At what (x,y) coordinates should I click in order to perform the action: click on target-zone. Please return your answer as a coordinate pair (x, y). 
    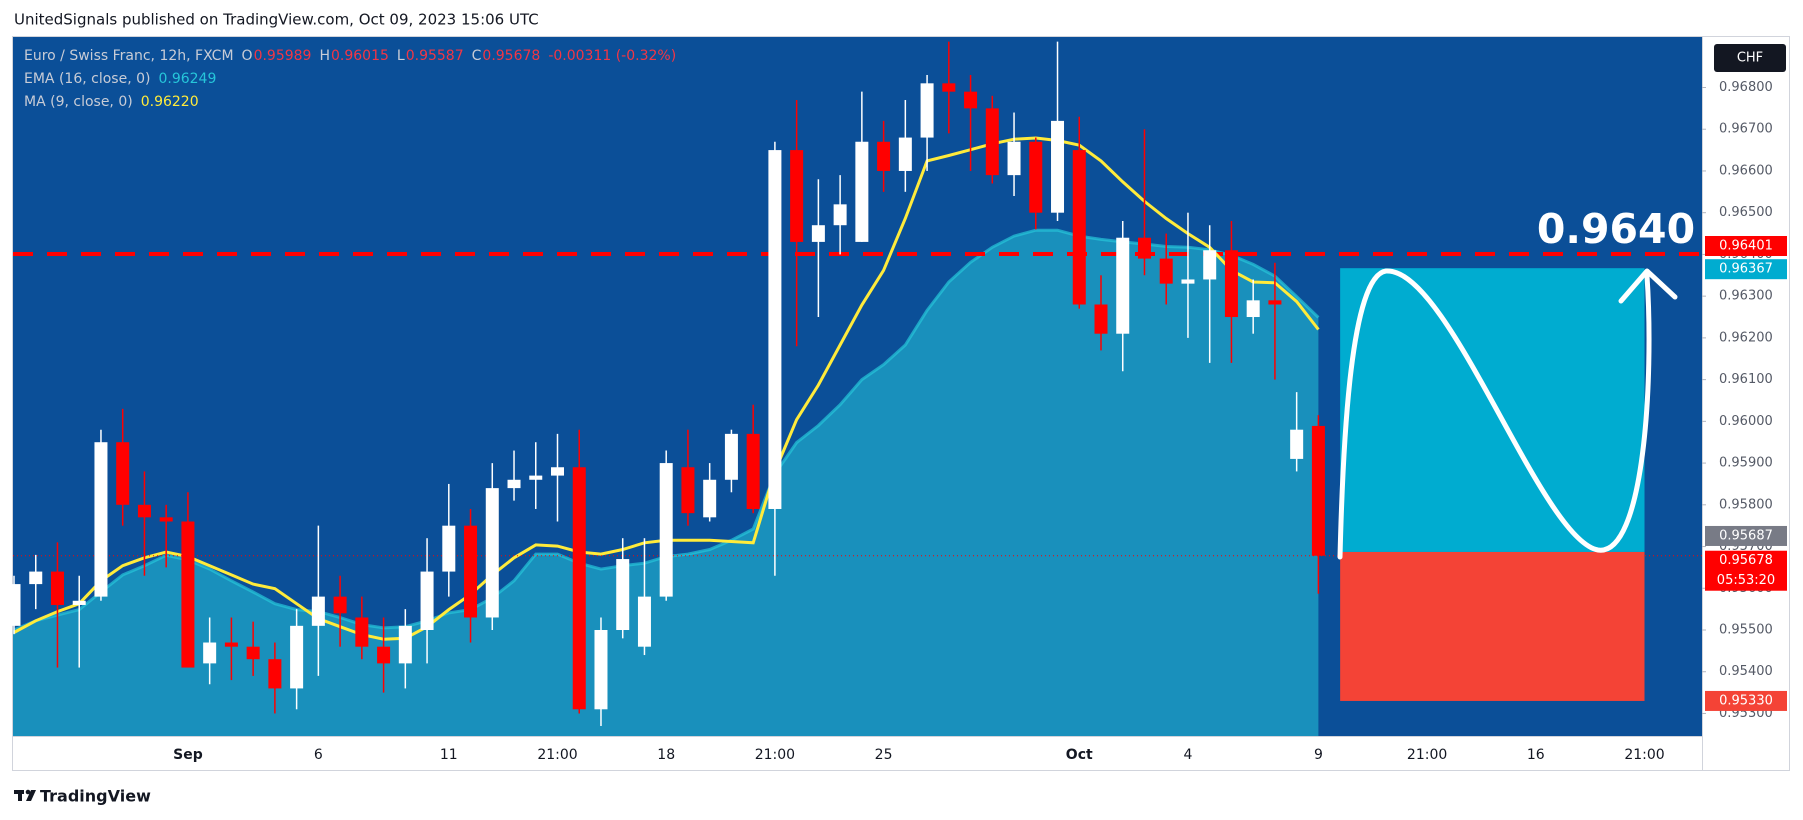
    Looking at the image, I should click on (1492, 410).